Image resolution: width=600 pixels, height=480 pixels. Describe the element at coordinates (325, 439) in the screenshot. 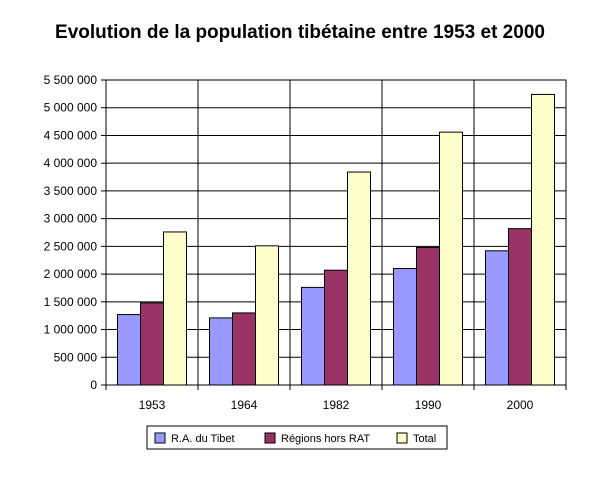

I see `legend-label: Régions hors RAT` at that location.